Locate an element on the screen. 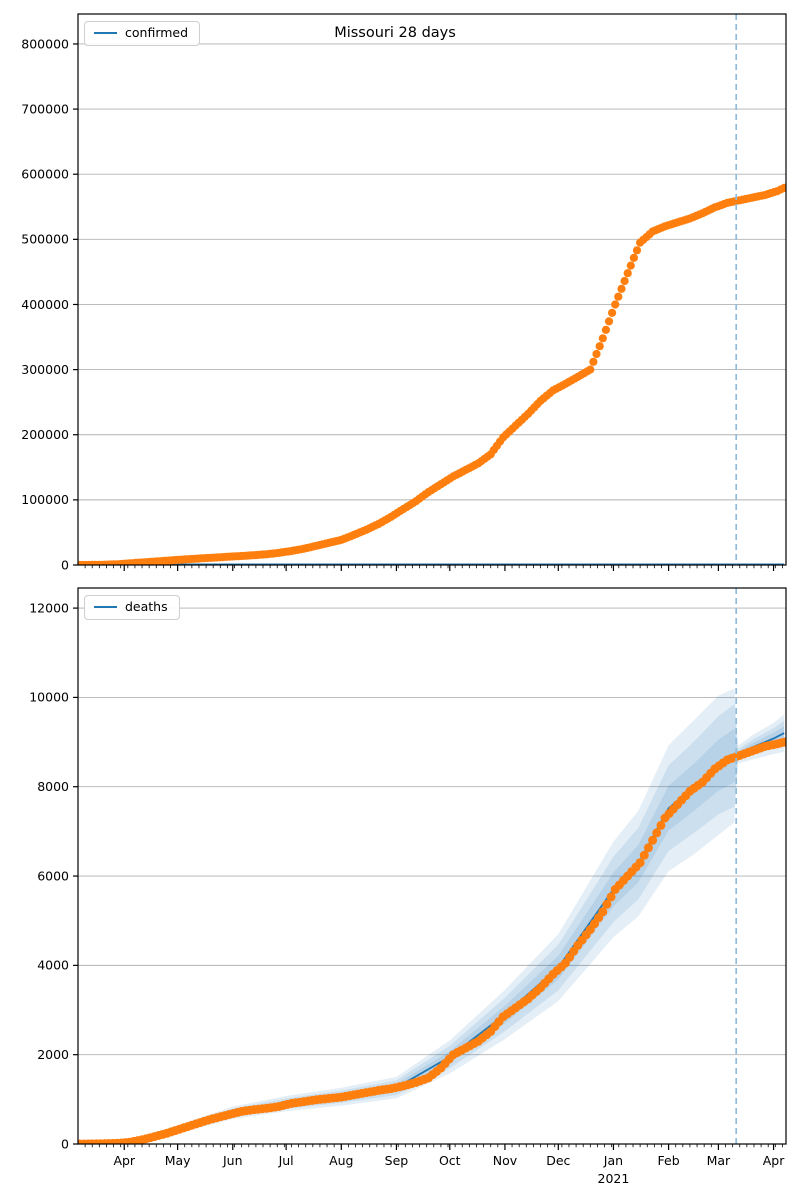  svg-text: 6000 is located at coordinates (53, 875).